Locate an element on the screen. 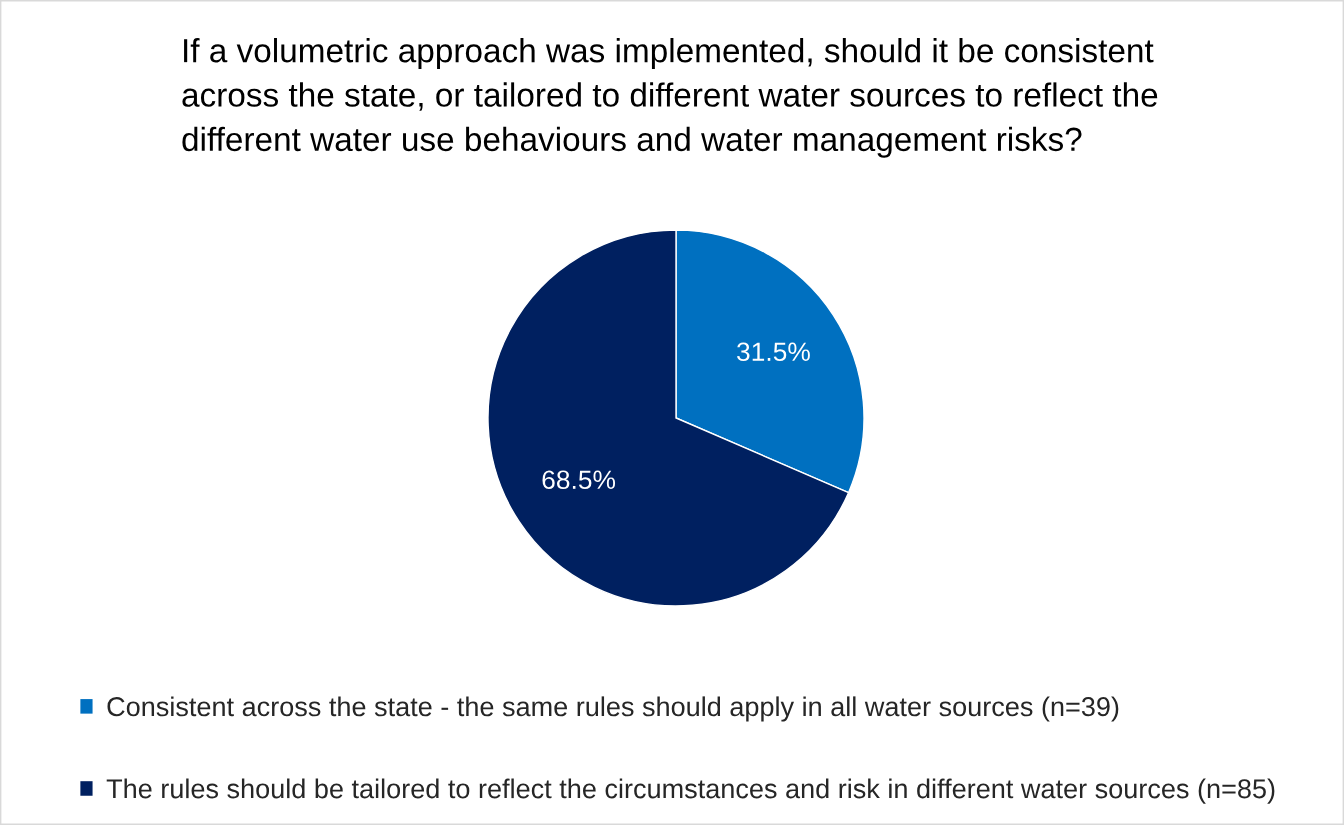 The image size is (1344, 825). data-label: 68.5% is located at coordinates (579, 480).